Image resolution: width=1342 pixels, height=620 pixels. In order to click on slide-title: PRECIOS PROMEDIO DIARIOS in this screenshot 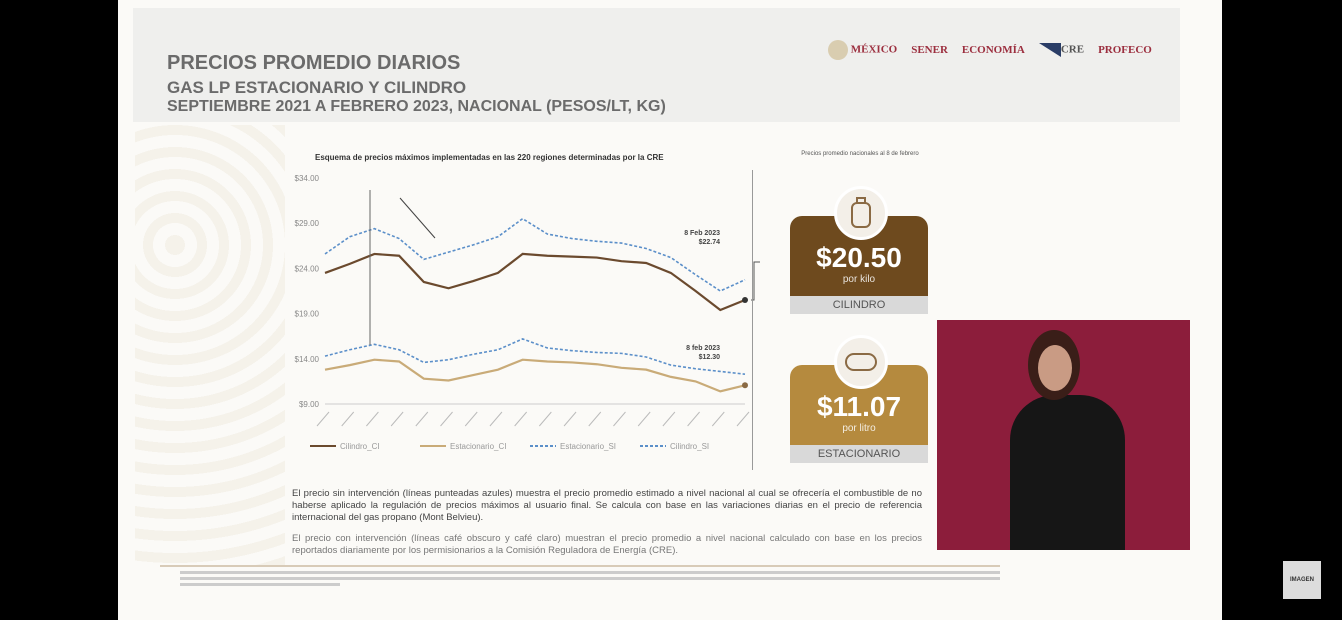, I will do `click(314, 63)`.